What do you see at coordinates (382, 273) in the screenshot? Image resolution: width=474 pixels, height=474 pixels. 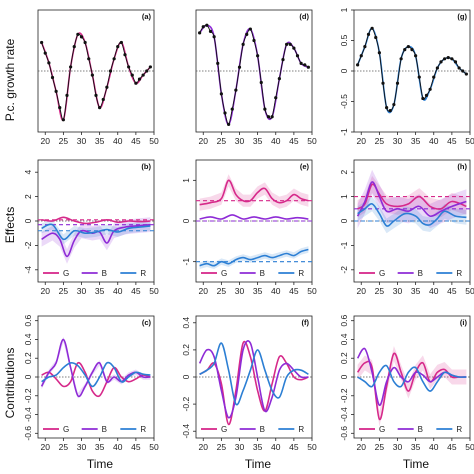 I see `legend-label-G: G` at bounding box center [382, 273].